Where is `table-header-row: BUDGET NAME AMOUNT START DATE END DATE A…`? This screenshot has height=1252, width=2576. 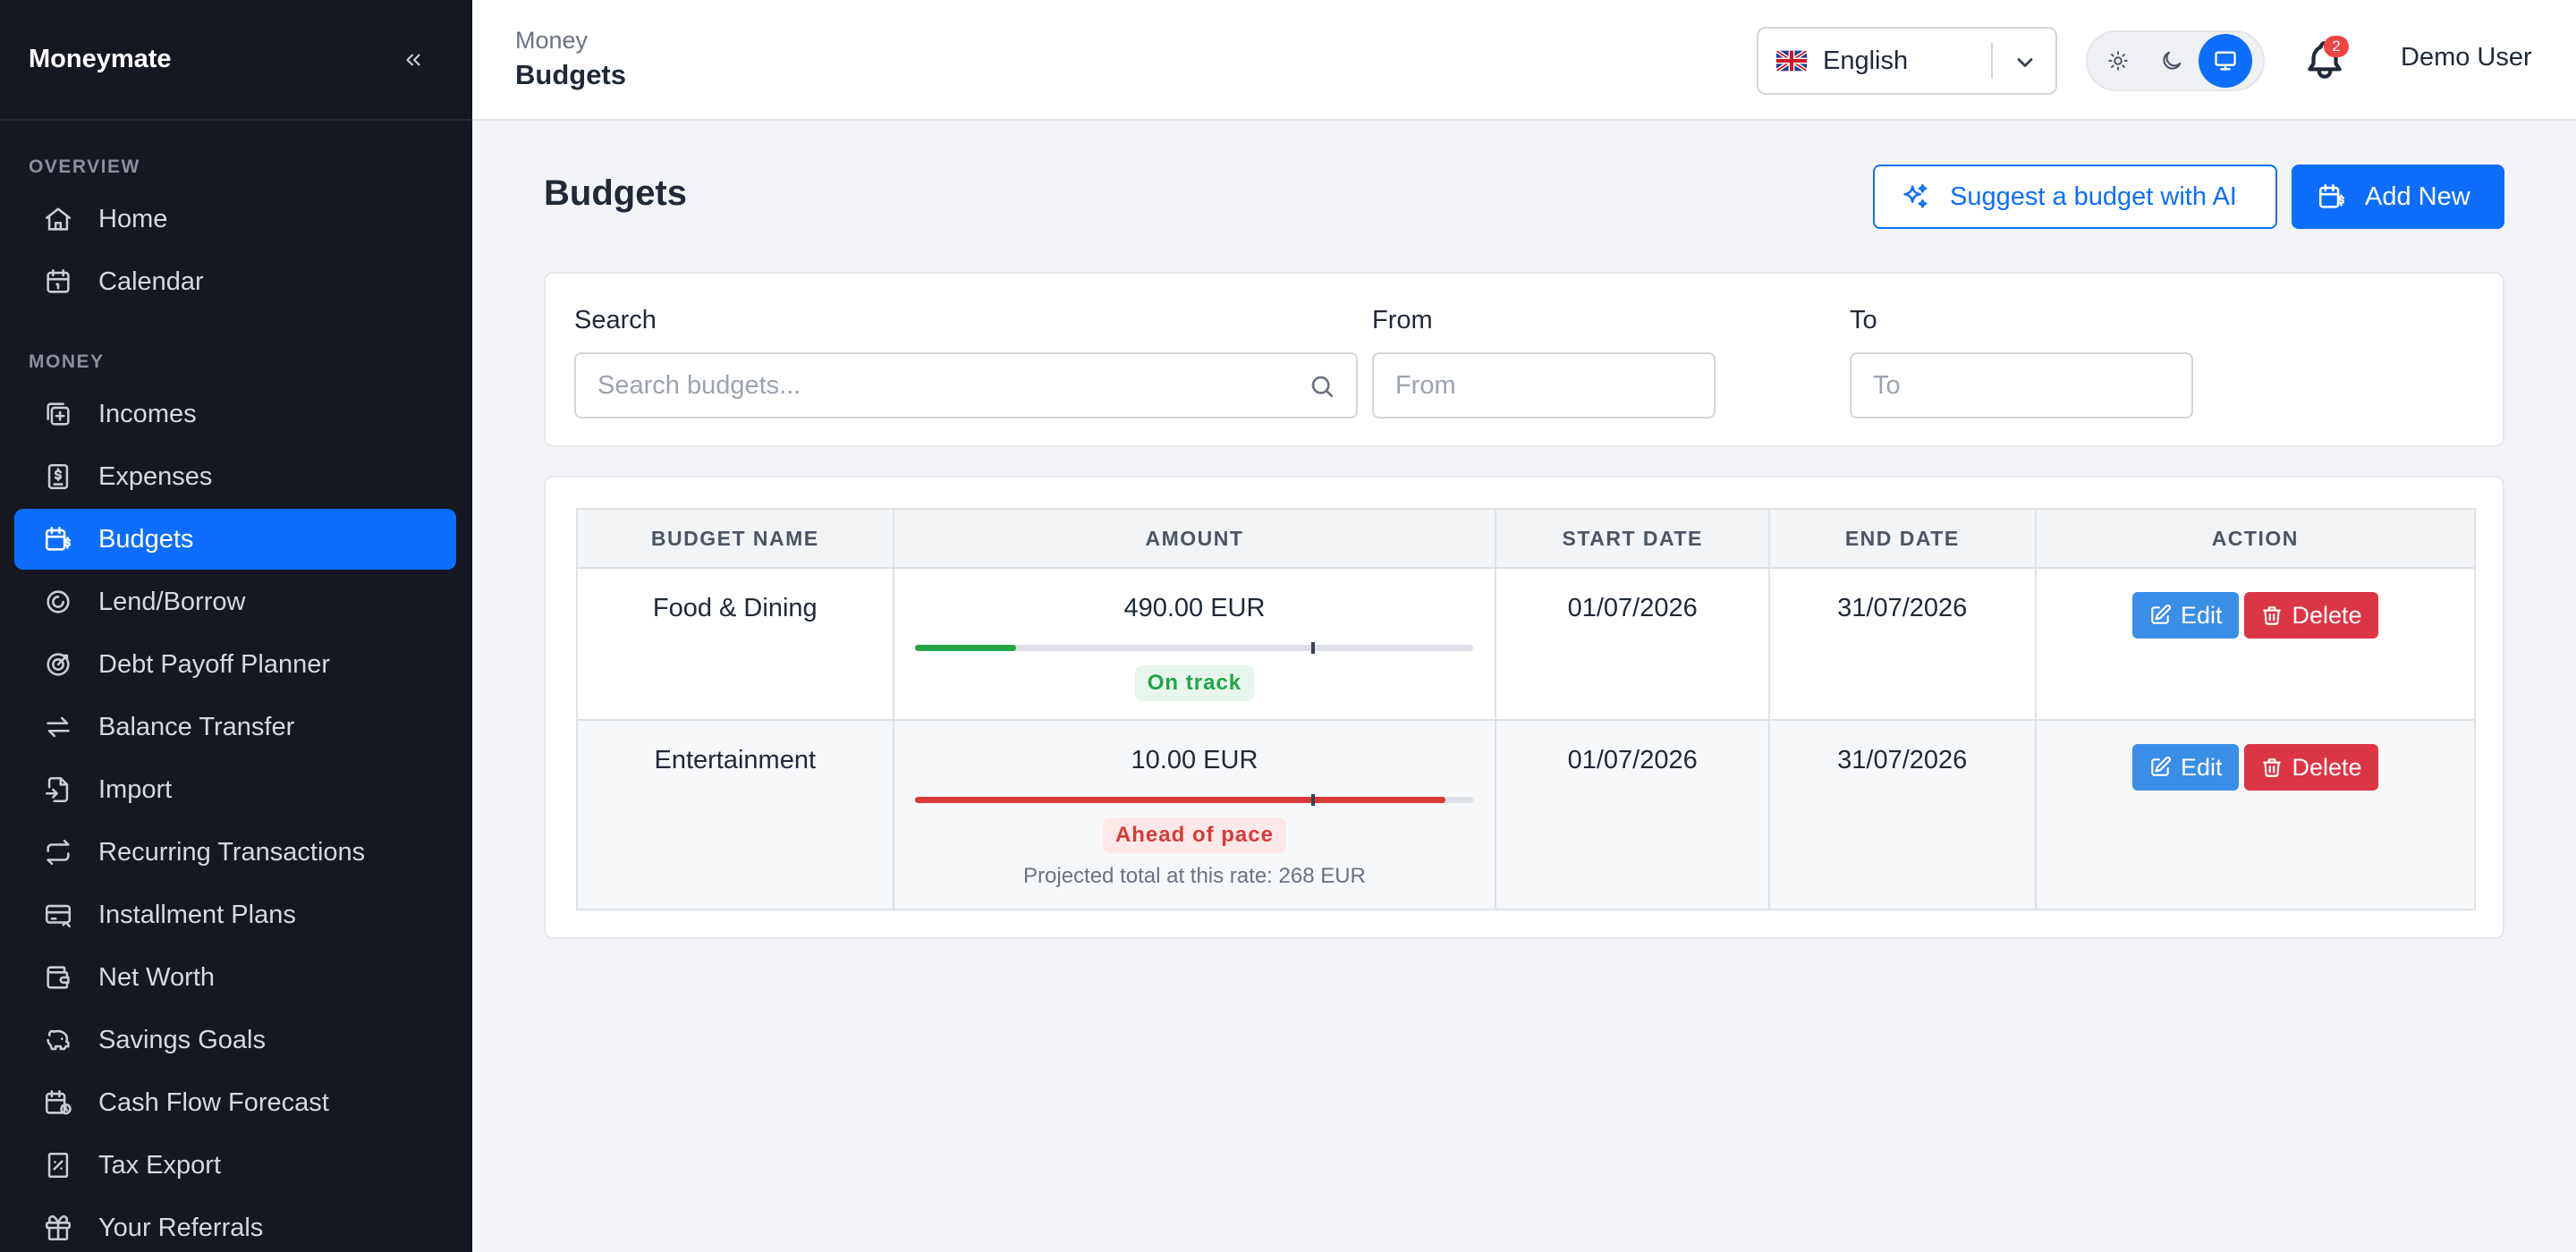
table-header-row: BUDGET NAME AMOUNT START DATE END DATE A… is located at coordinates (1526, 538).